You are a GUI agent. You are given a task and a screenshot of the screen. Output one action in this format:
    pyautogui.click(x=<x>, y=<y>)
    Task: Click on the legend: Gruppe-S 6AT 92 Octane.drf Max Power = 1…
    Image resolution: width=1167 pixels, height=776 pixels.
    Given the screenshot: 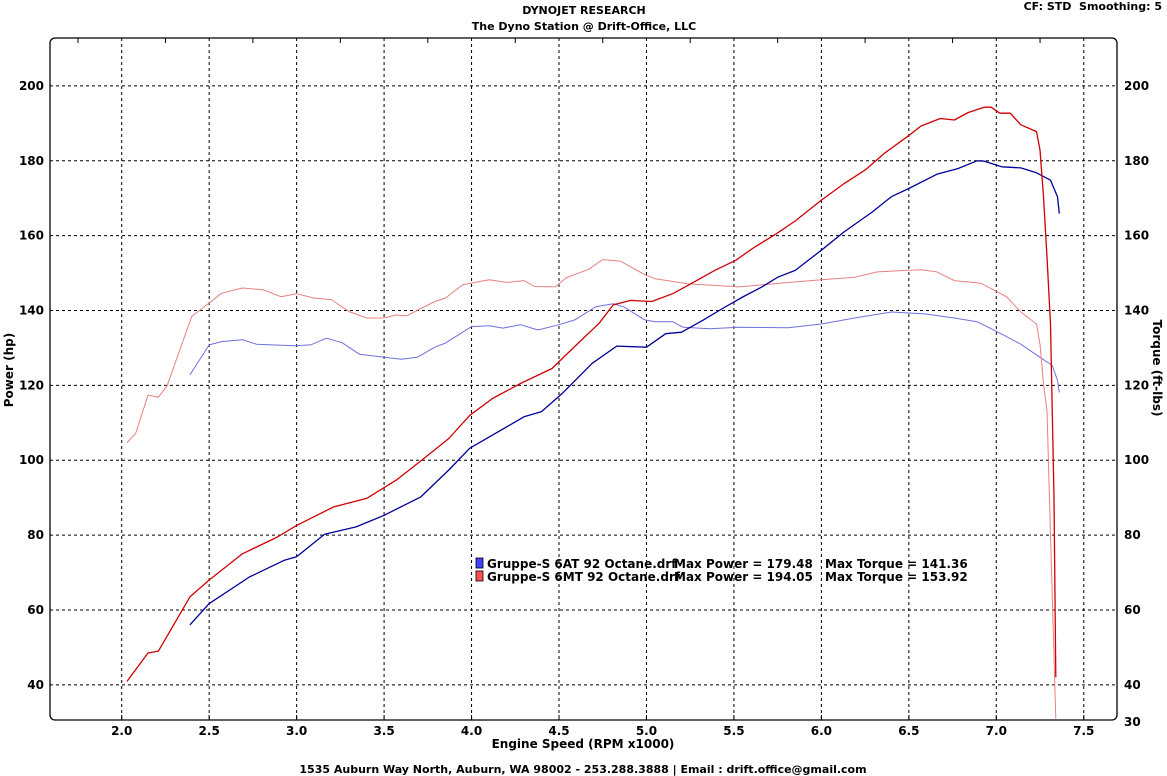 What is the action you would take?
    pyautogui.click(x=721, y=570)
    